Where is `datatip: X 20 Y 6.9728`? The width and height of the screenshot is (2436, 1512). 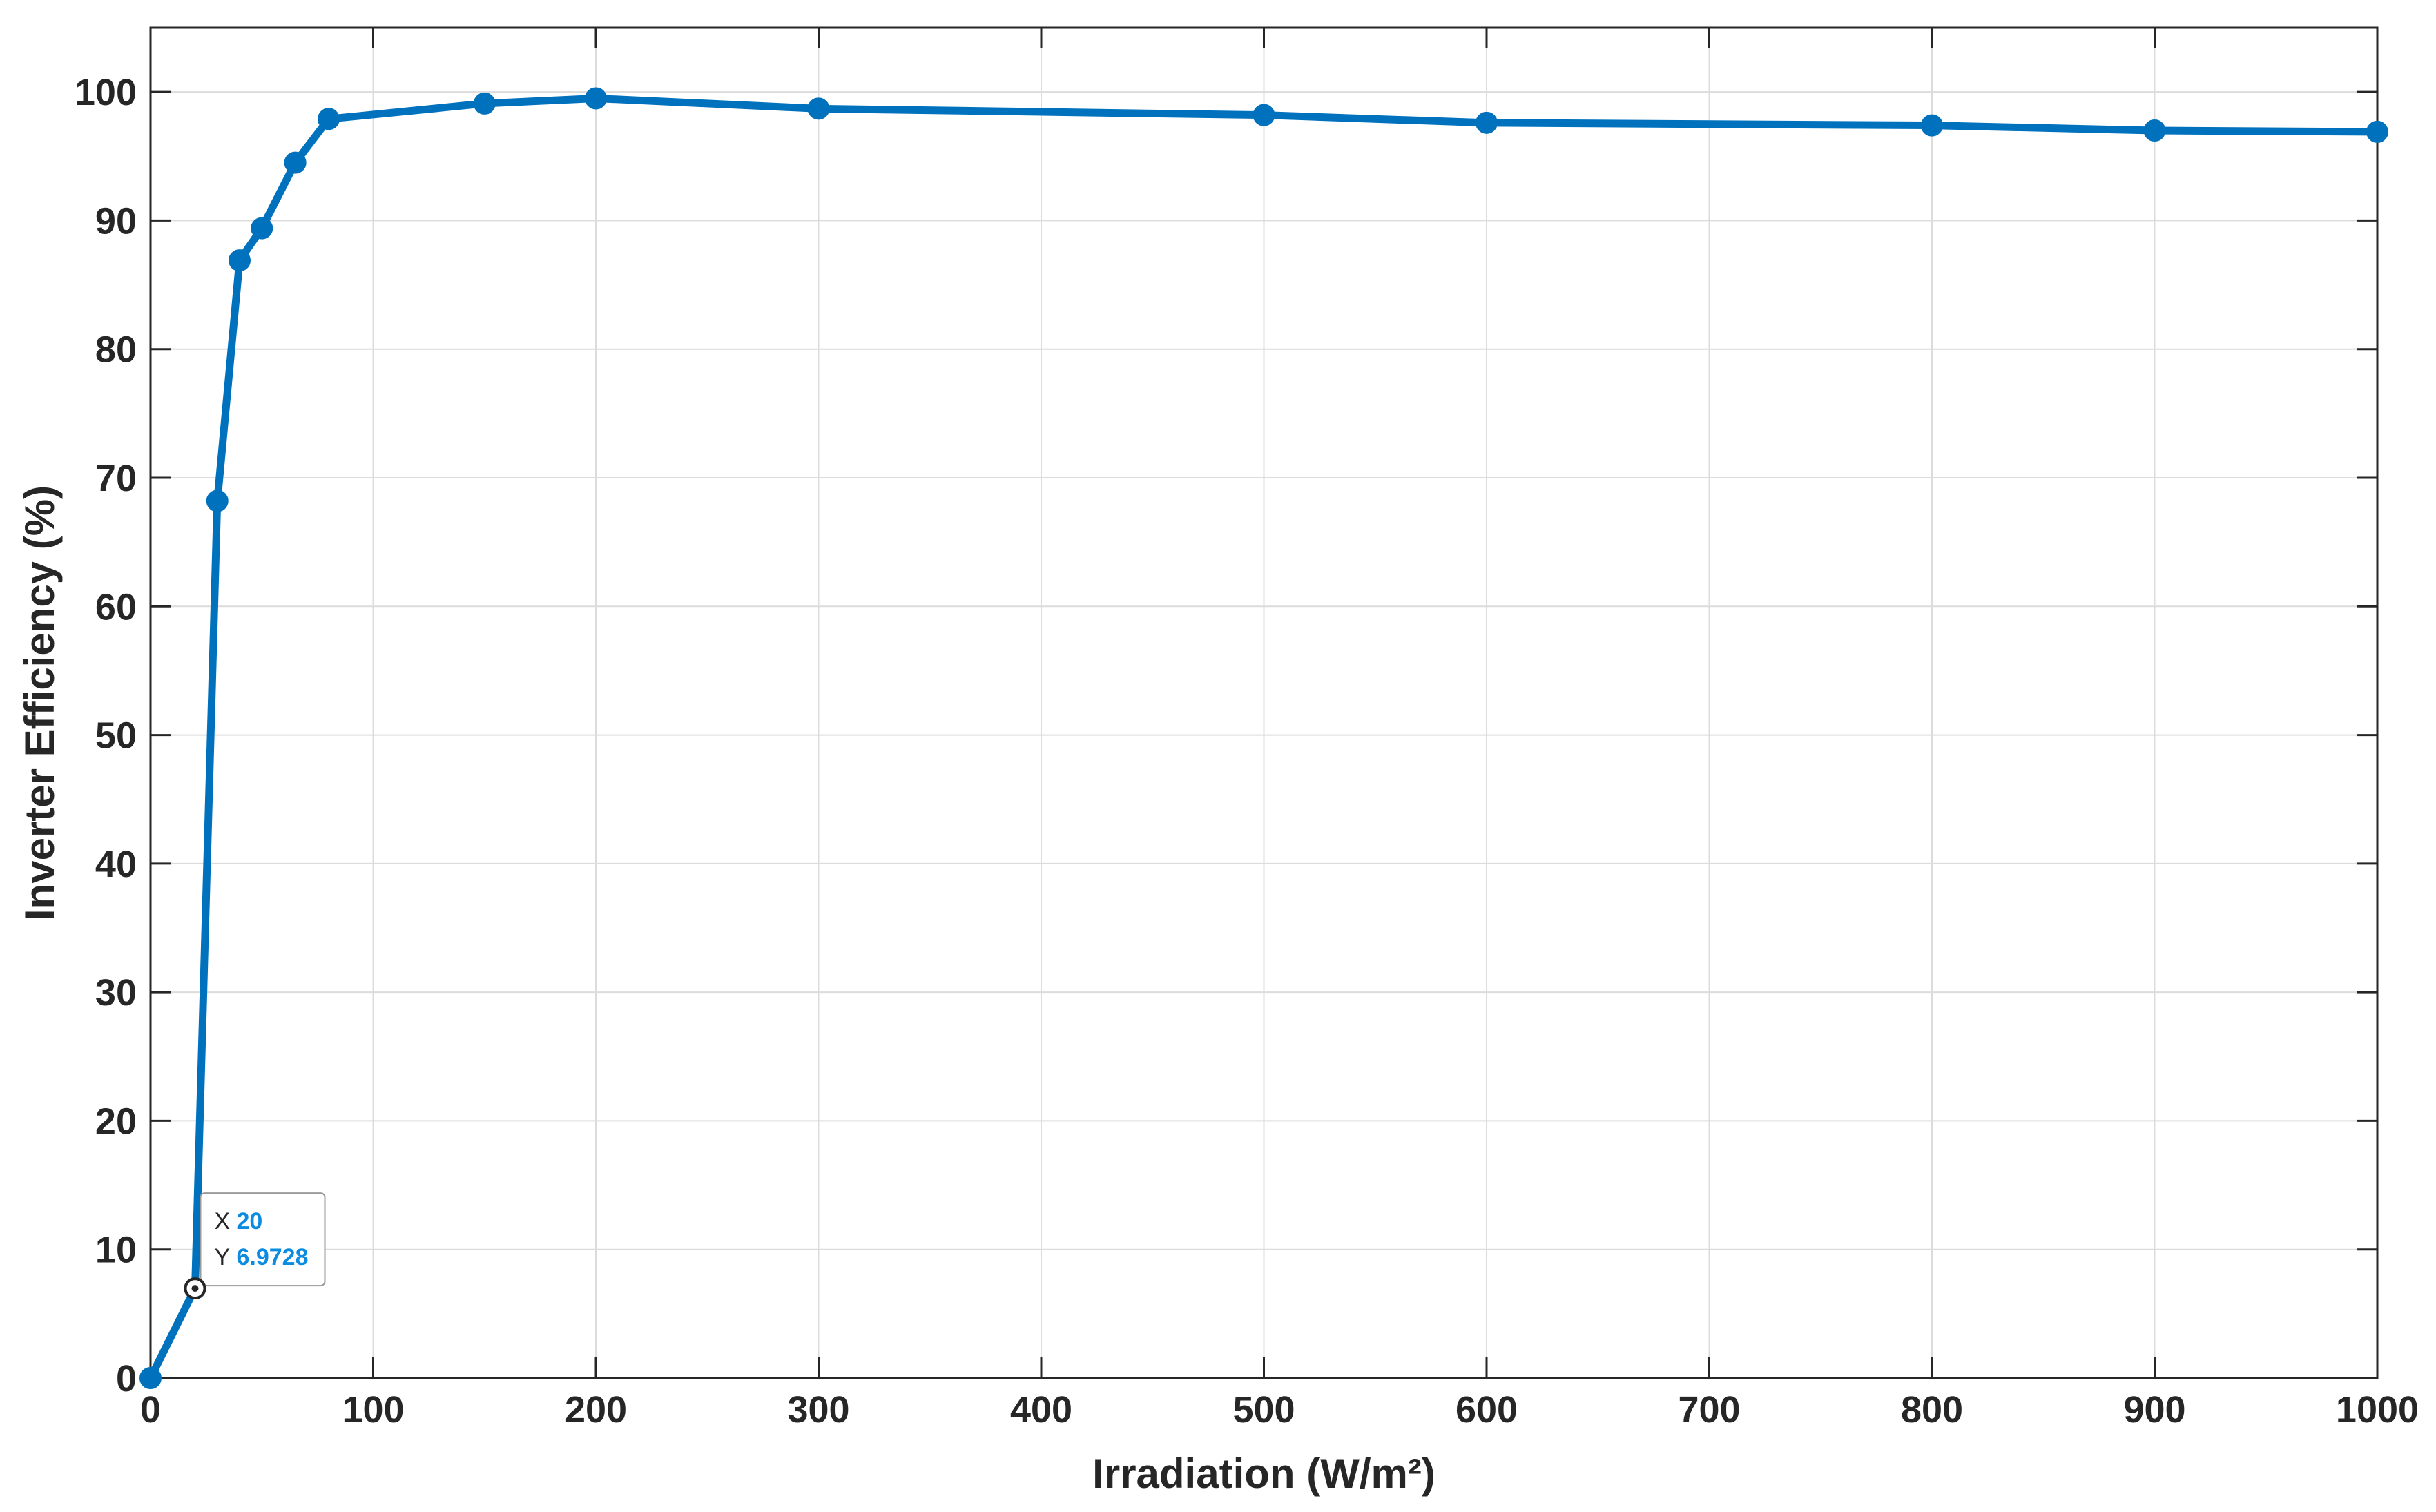 datatip: X 20 Y 6.9728 is located at coordinates (255, 1246).